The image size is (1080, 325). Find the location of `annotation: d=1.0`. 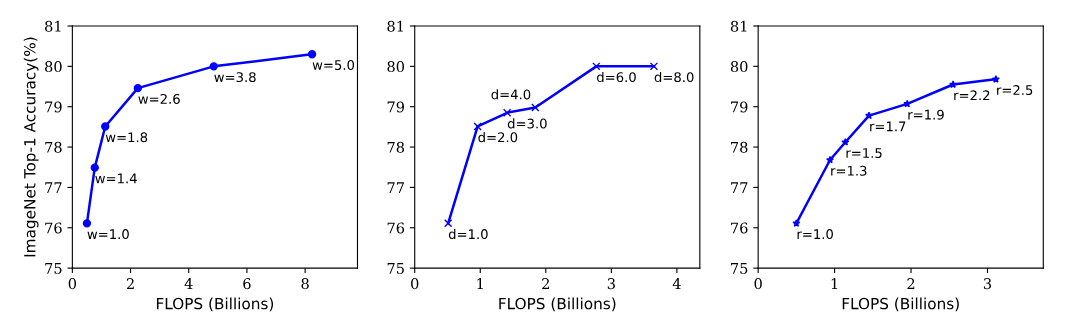

annotation: d=1.0 is located at coordinates (468, 234).